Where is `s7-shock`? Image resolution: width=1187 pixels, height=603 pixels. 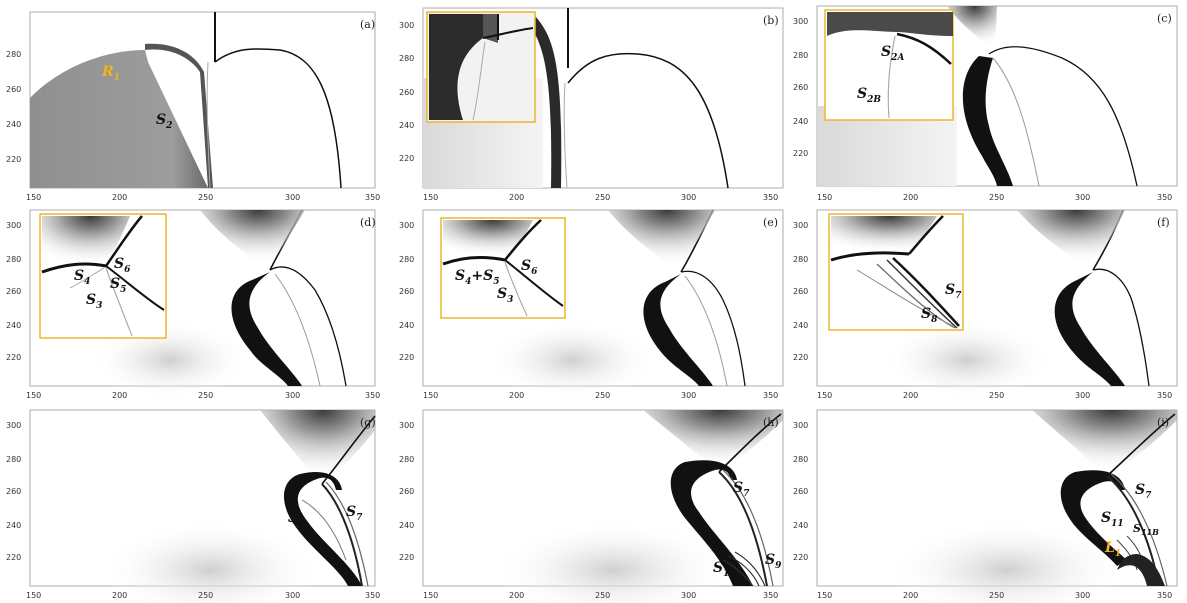 s7-shock is located at coordinates (743, 529).